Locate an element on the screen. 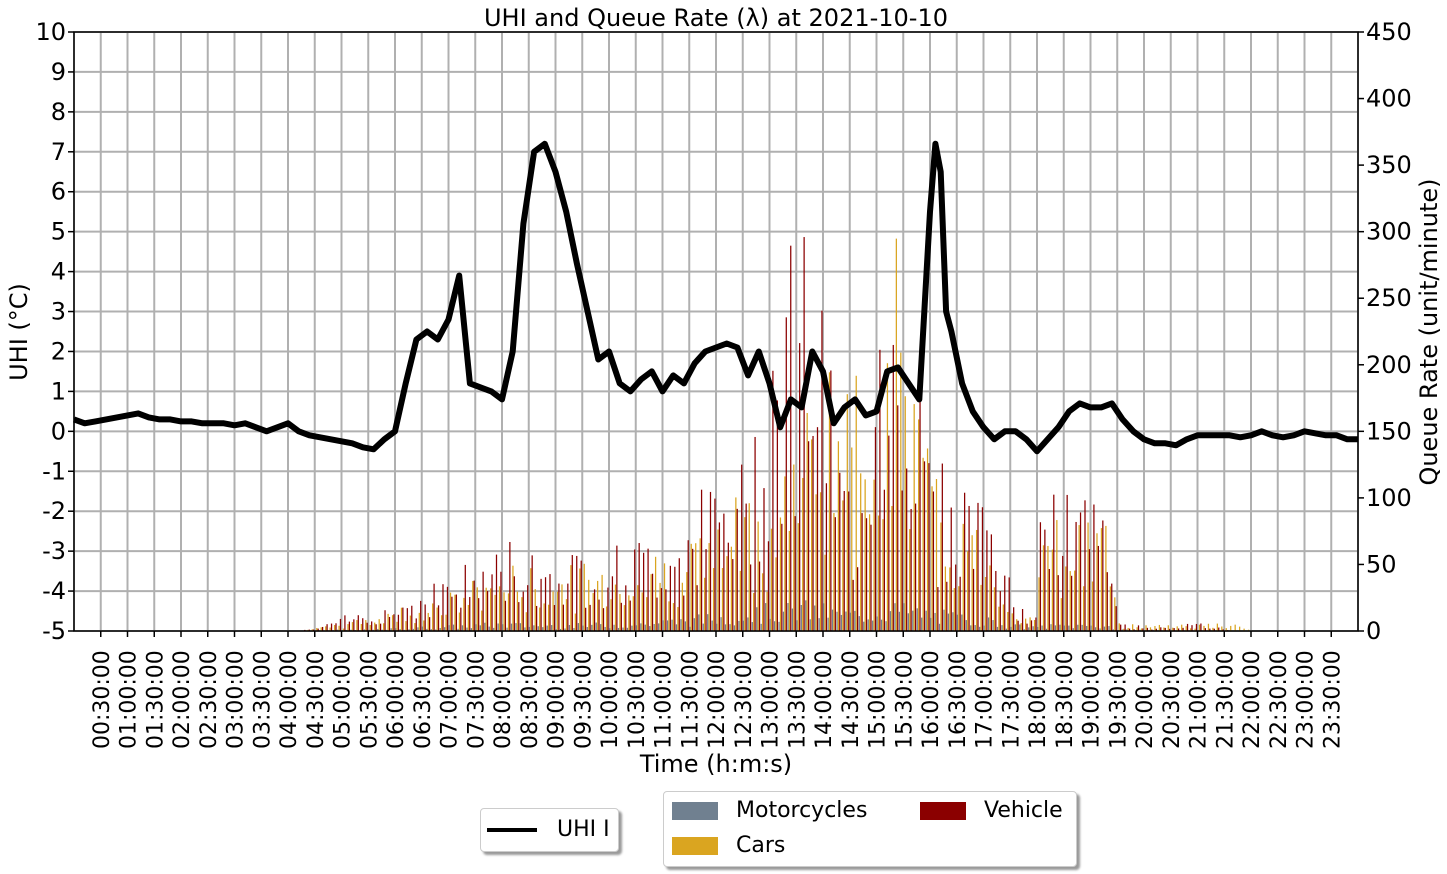 The width and height of the screenshot is (1447, 874). left-tick-label: 3 is located at coordinates (58, 312).